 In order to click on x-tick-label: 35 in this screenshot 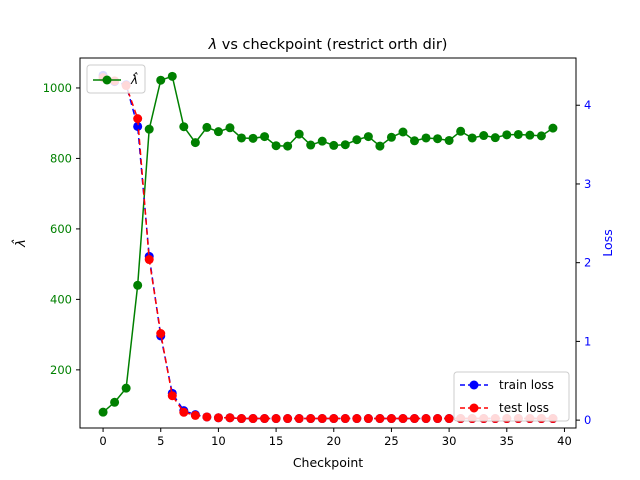, I will do `click(506, 441)`.